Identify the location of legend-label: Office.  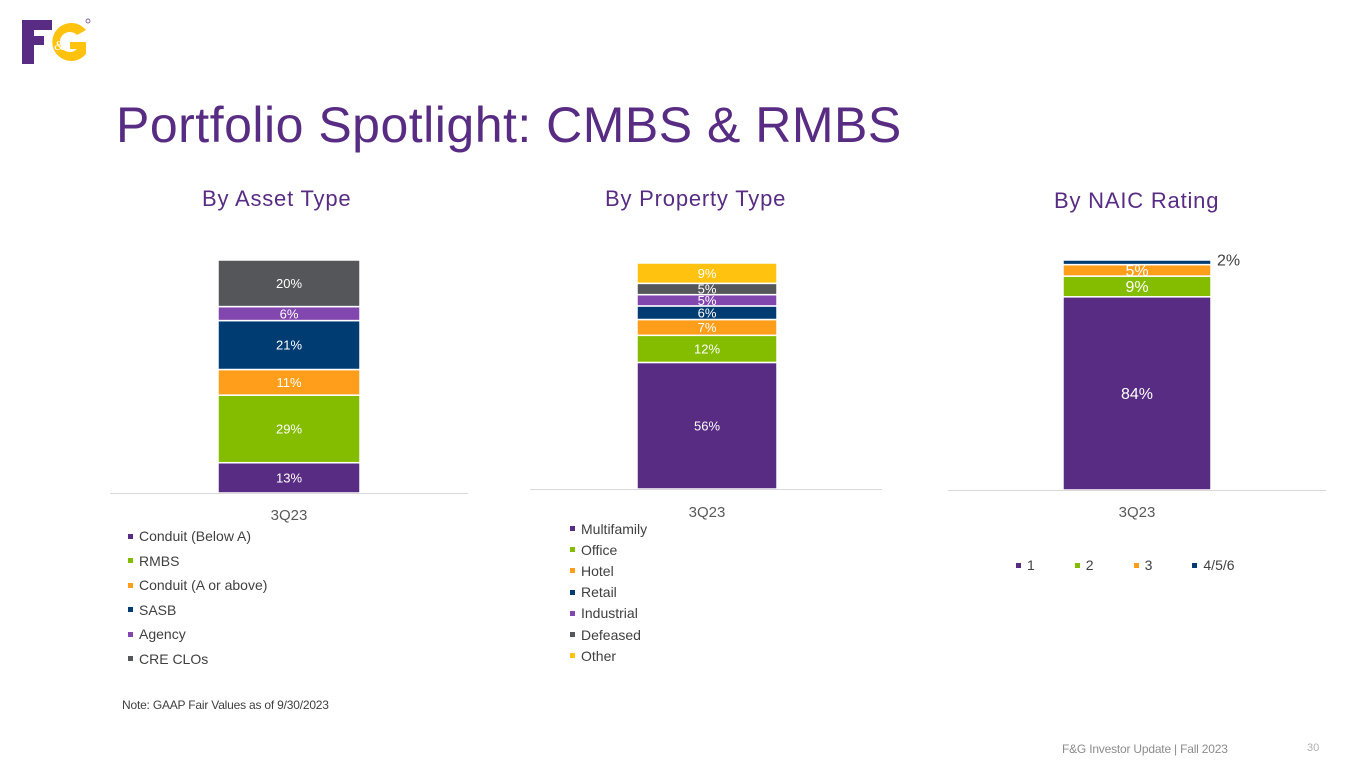
(599, 549).